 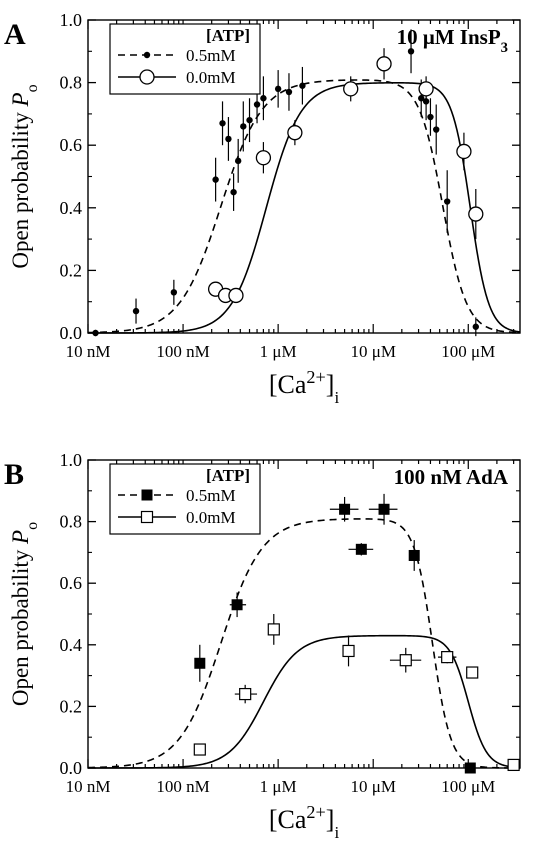 I want to click on fit-curve-0-0mM, so click(x=304, y=701).